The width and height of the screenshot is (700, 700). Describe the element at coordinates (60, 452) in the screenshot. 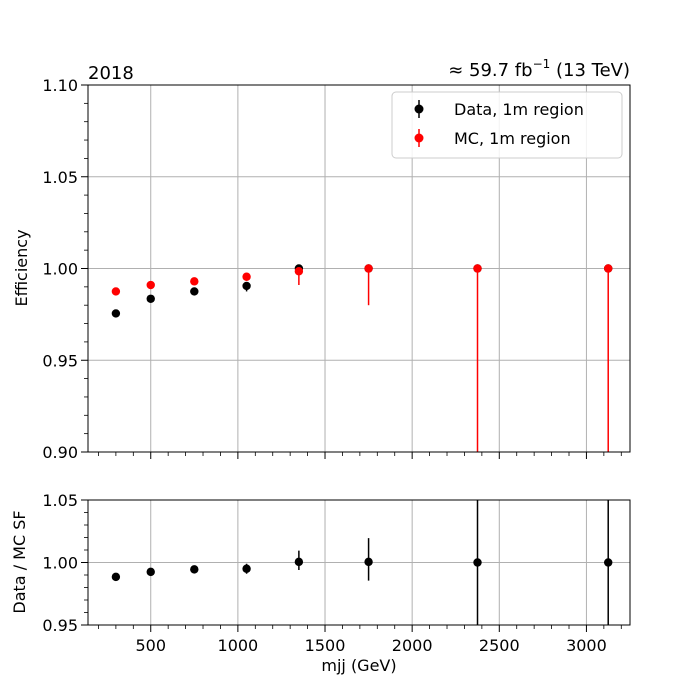

I see `y-tick-label: 0.90` at that location.